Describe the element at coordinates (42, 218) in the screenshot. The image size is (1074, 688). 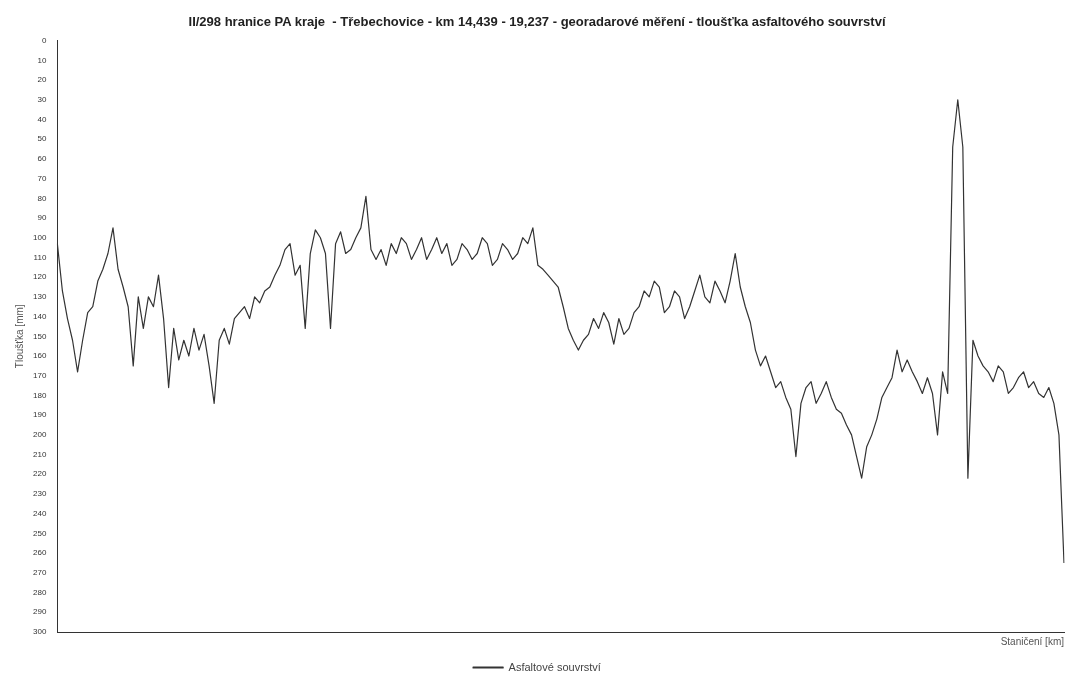
I see `y-tick-label: 90` at that location.